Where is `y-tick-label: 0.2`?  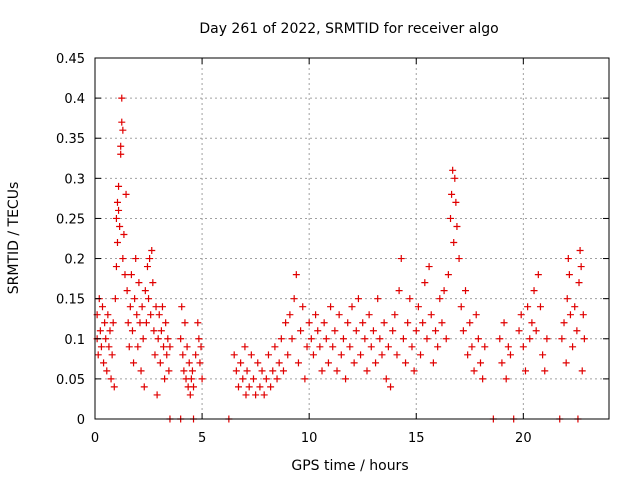 y-tick-label: 0.2 is located at coordinates (74, 260).